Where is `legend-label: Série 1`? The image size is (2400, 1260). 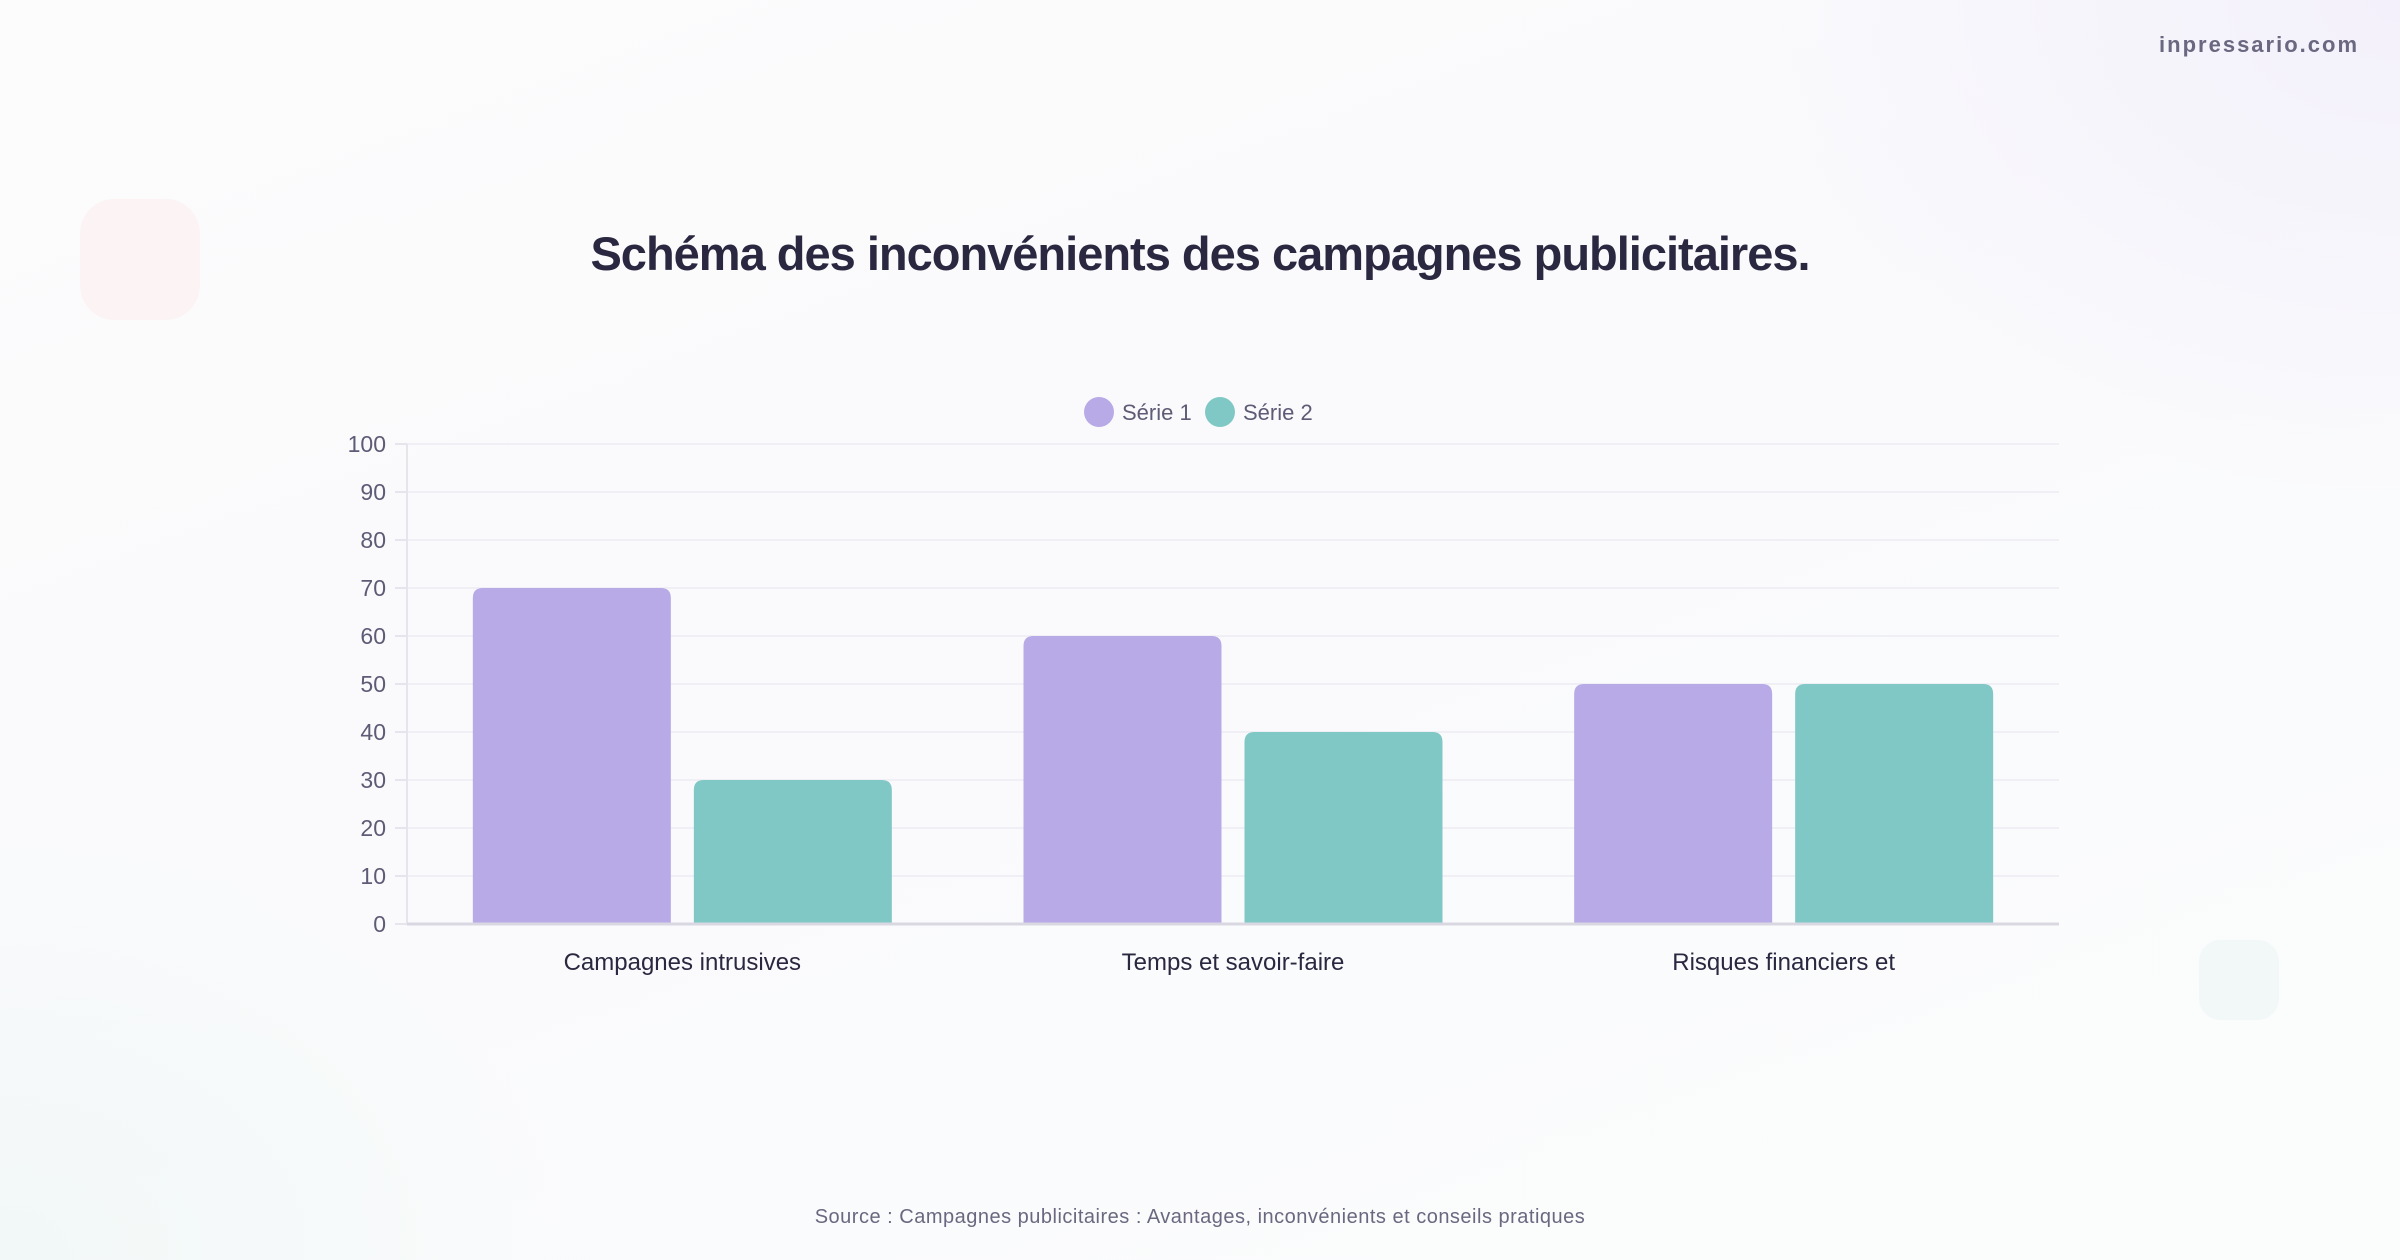
legend-label: Série 1 is located at coordinates (1157, 412).